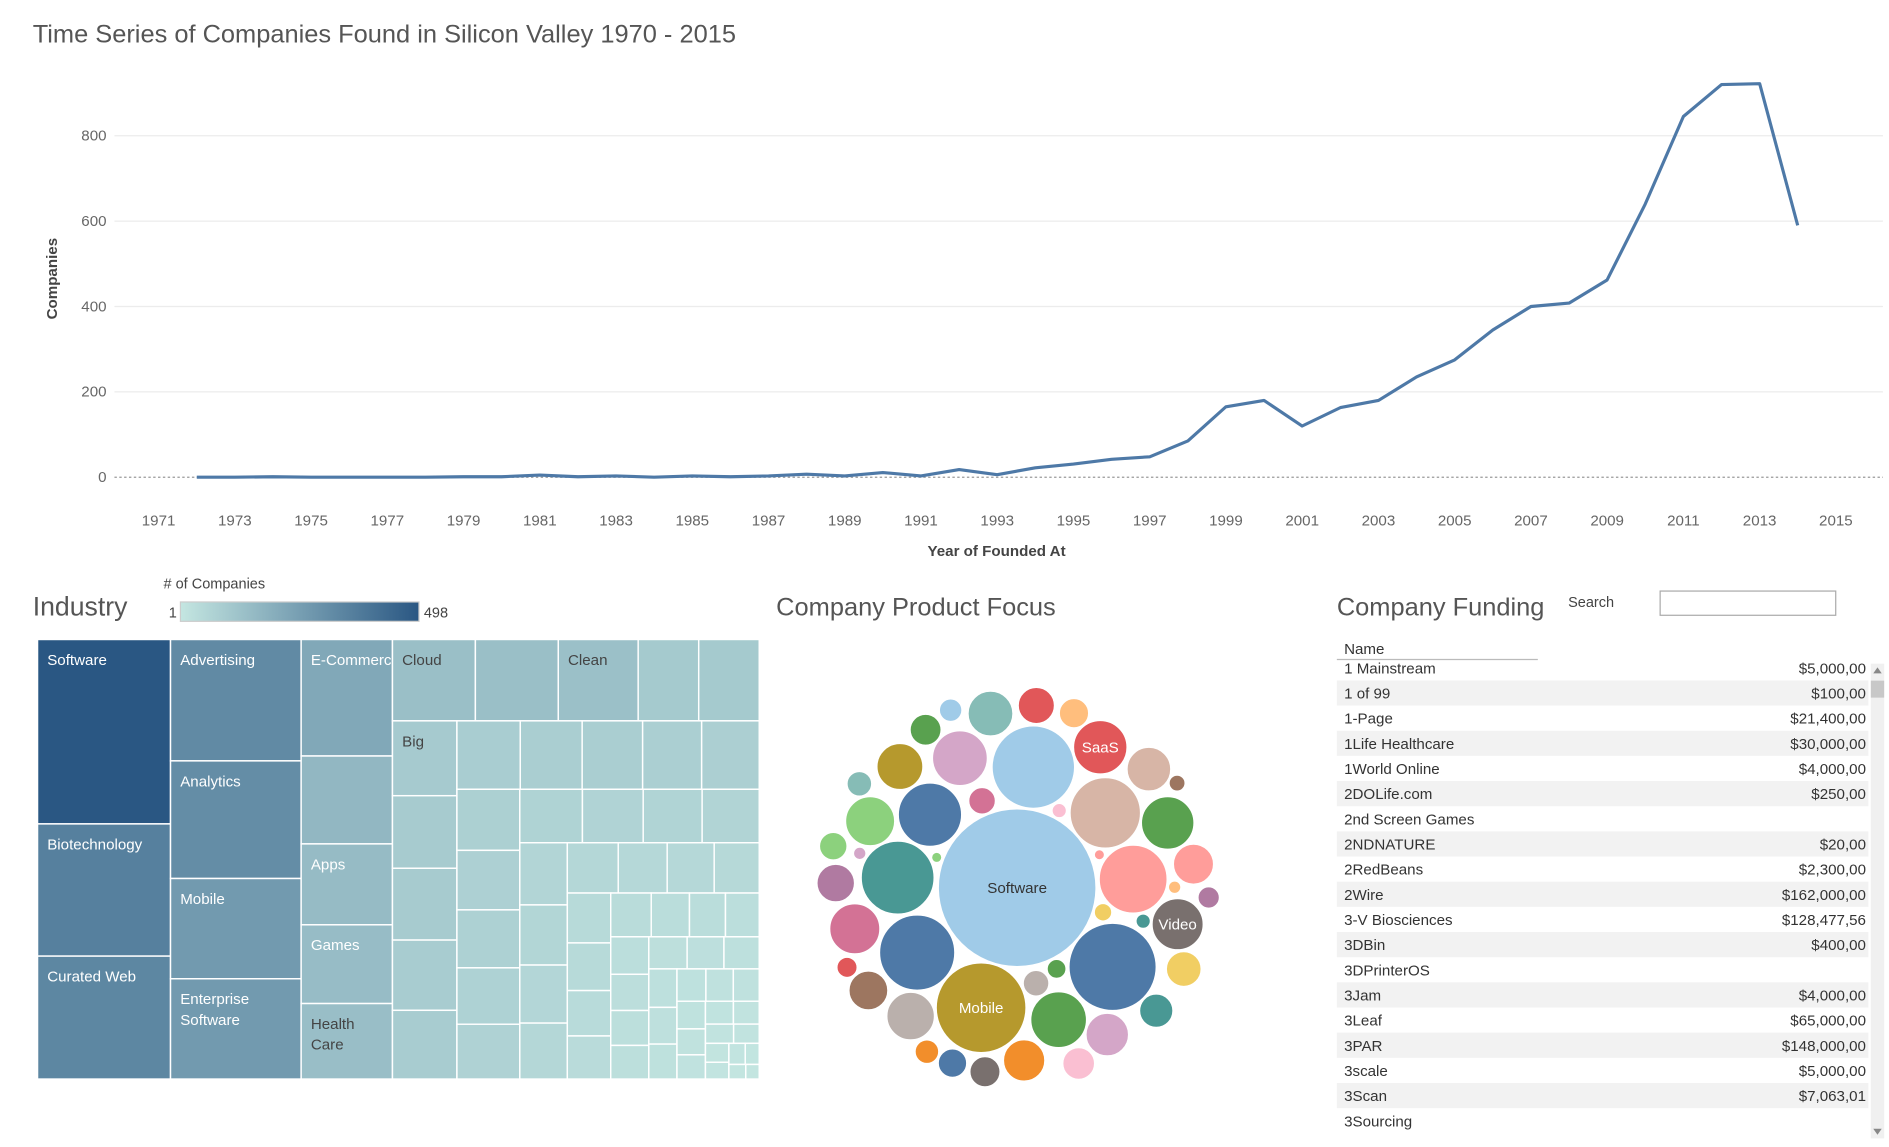  I want to click on funding-amount: $5,000,00, so click(1832, 668).